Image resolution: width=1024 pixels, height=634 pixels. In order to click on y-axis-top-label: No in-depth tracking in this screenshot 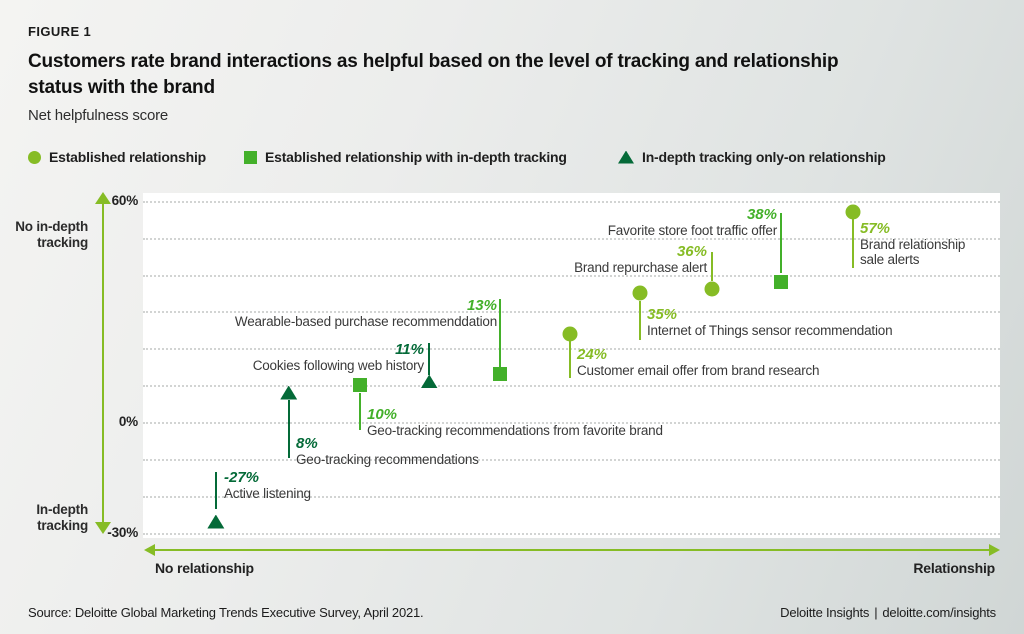, I will do `click(51, 235)`.